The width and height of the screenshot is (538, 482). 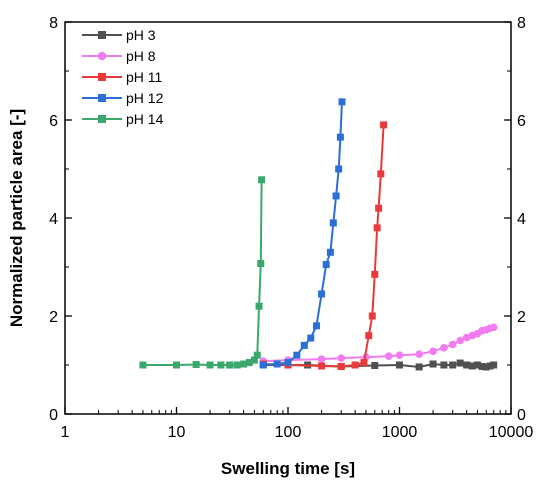 What do you see at coordinates (141, 35) in the screenshot?
I see `legend-label-ph-3: pH 3` at bounding box center [141, 35].